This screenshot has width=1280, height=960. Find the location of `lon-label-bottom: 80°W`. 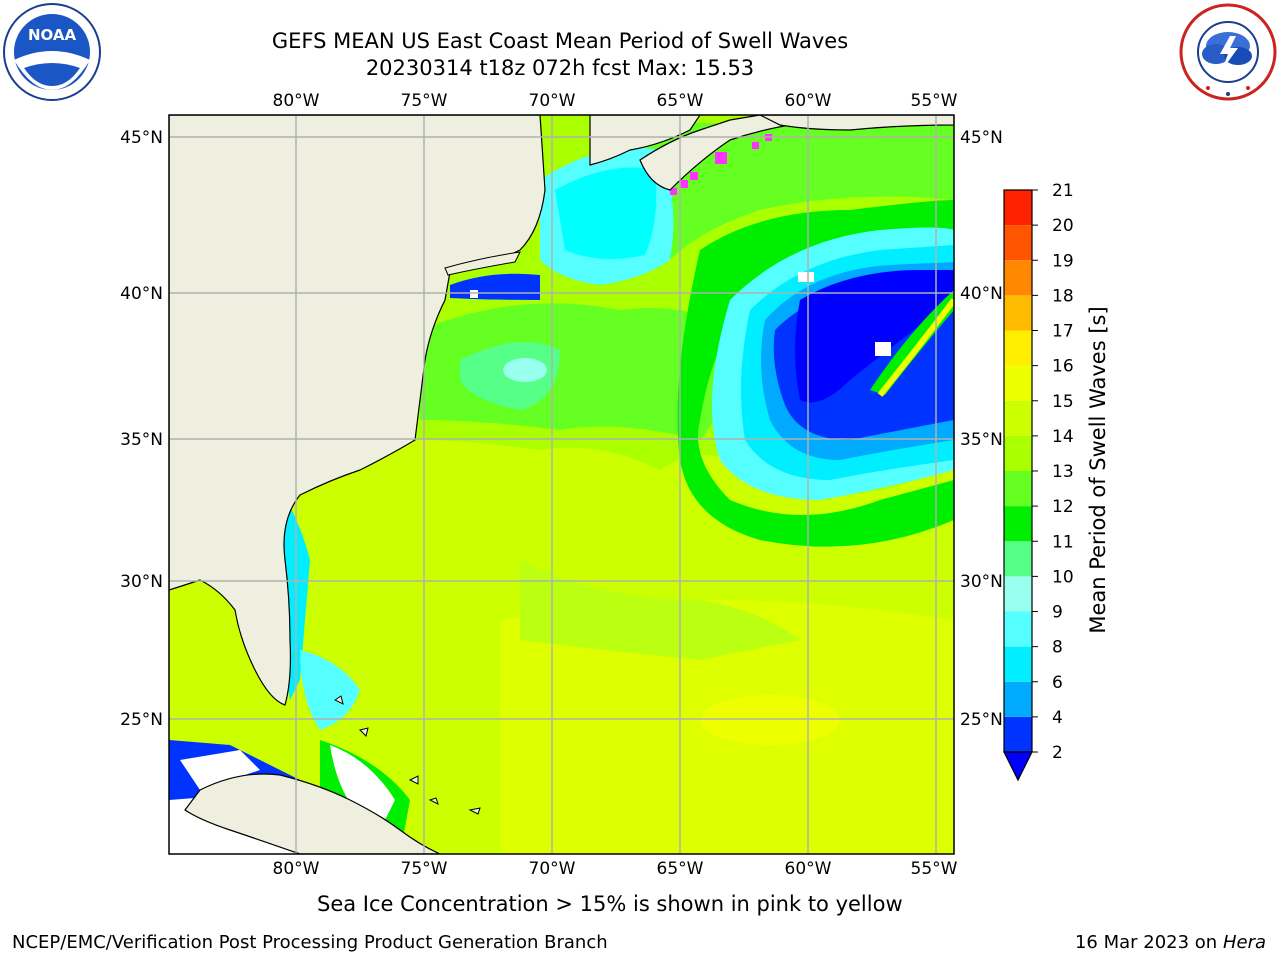

lon-label-bottom: 80°W is located at coordinates (296, 869).